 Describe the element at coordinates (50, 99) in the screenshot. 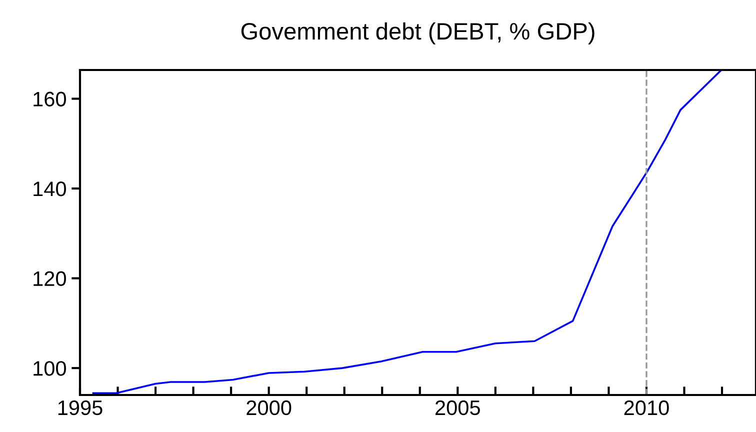

I see `y-tick-label: 160` at that location.